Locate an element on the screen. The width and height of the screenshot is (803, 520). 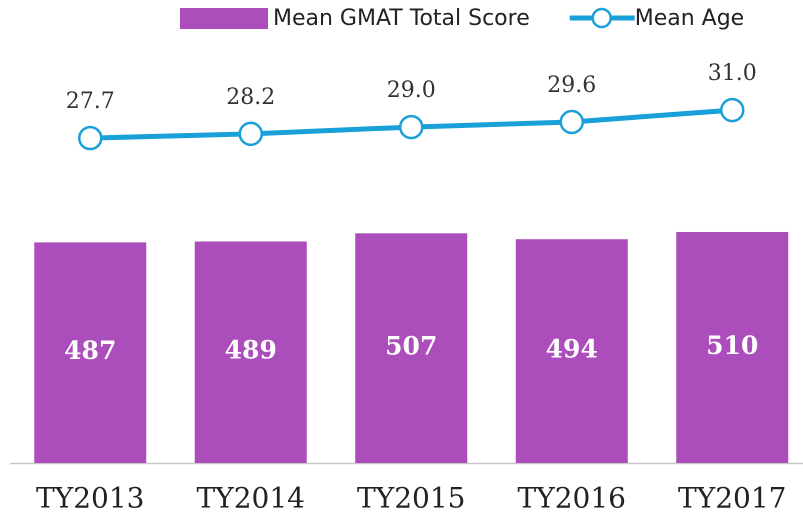
x-tick-label: TY2016 is located at coordinates (572, 498).